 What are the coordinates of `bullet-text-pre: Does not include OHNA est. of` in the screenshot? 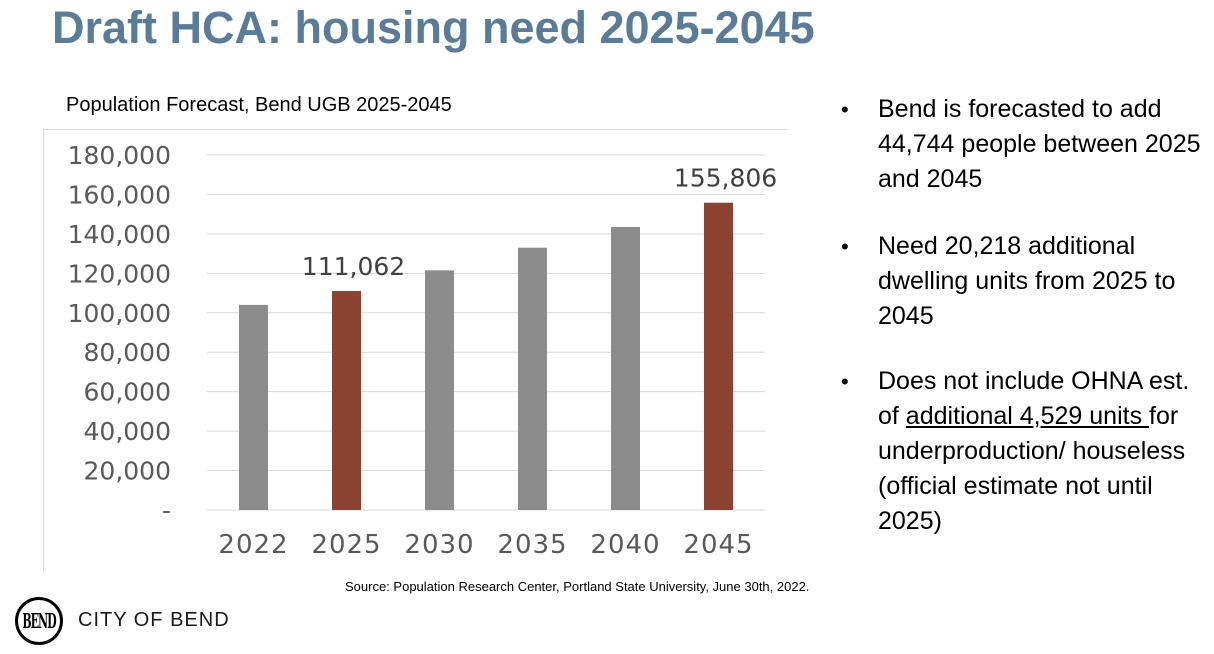 It's located at (1034, 398).